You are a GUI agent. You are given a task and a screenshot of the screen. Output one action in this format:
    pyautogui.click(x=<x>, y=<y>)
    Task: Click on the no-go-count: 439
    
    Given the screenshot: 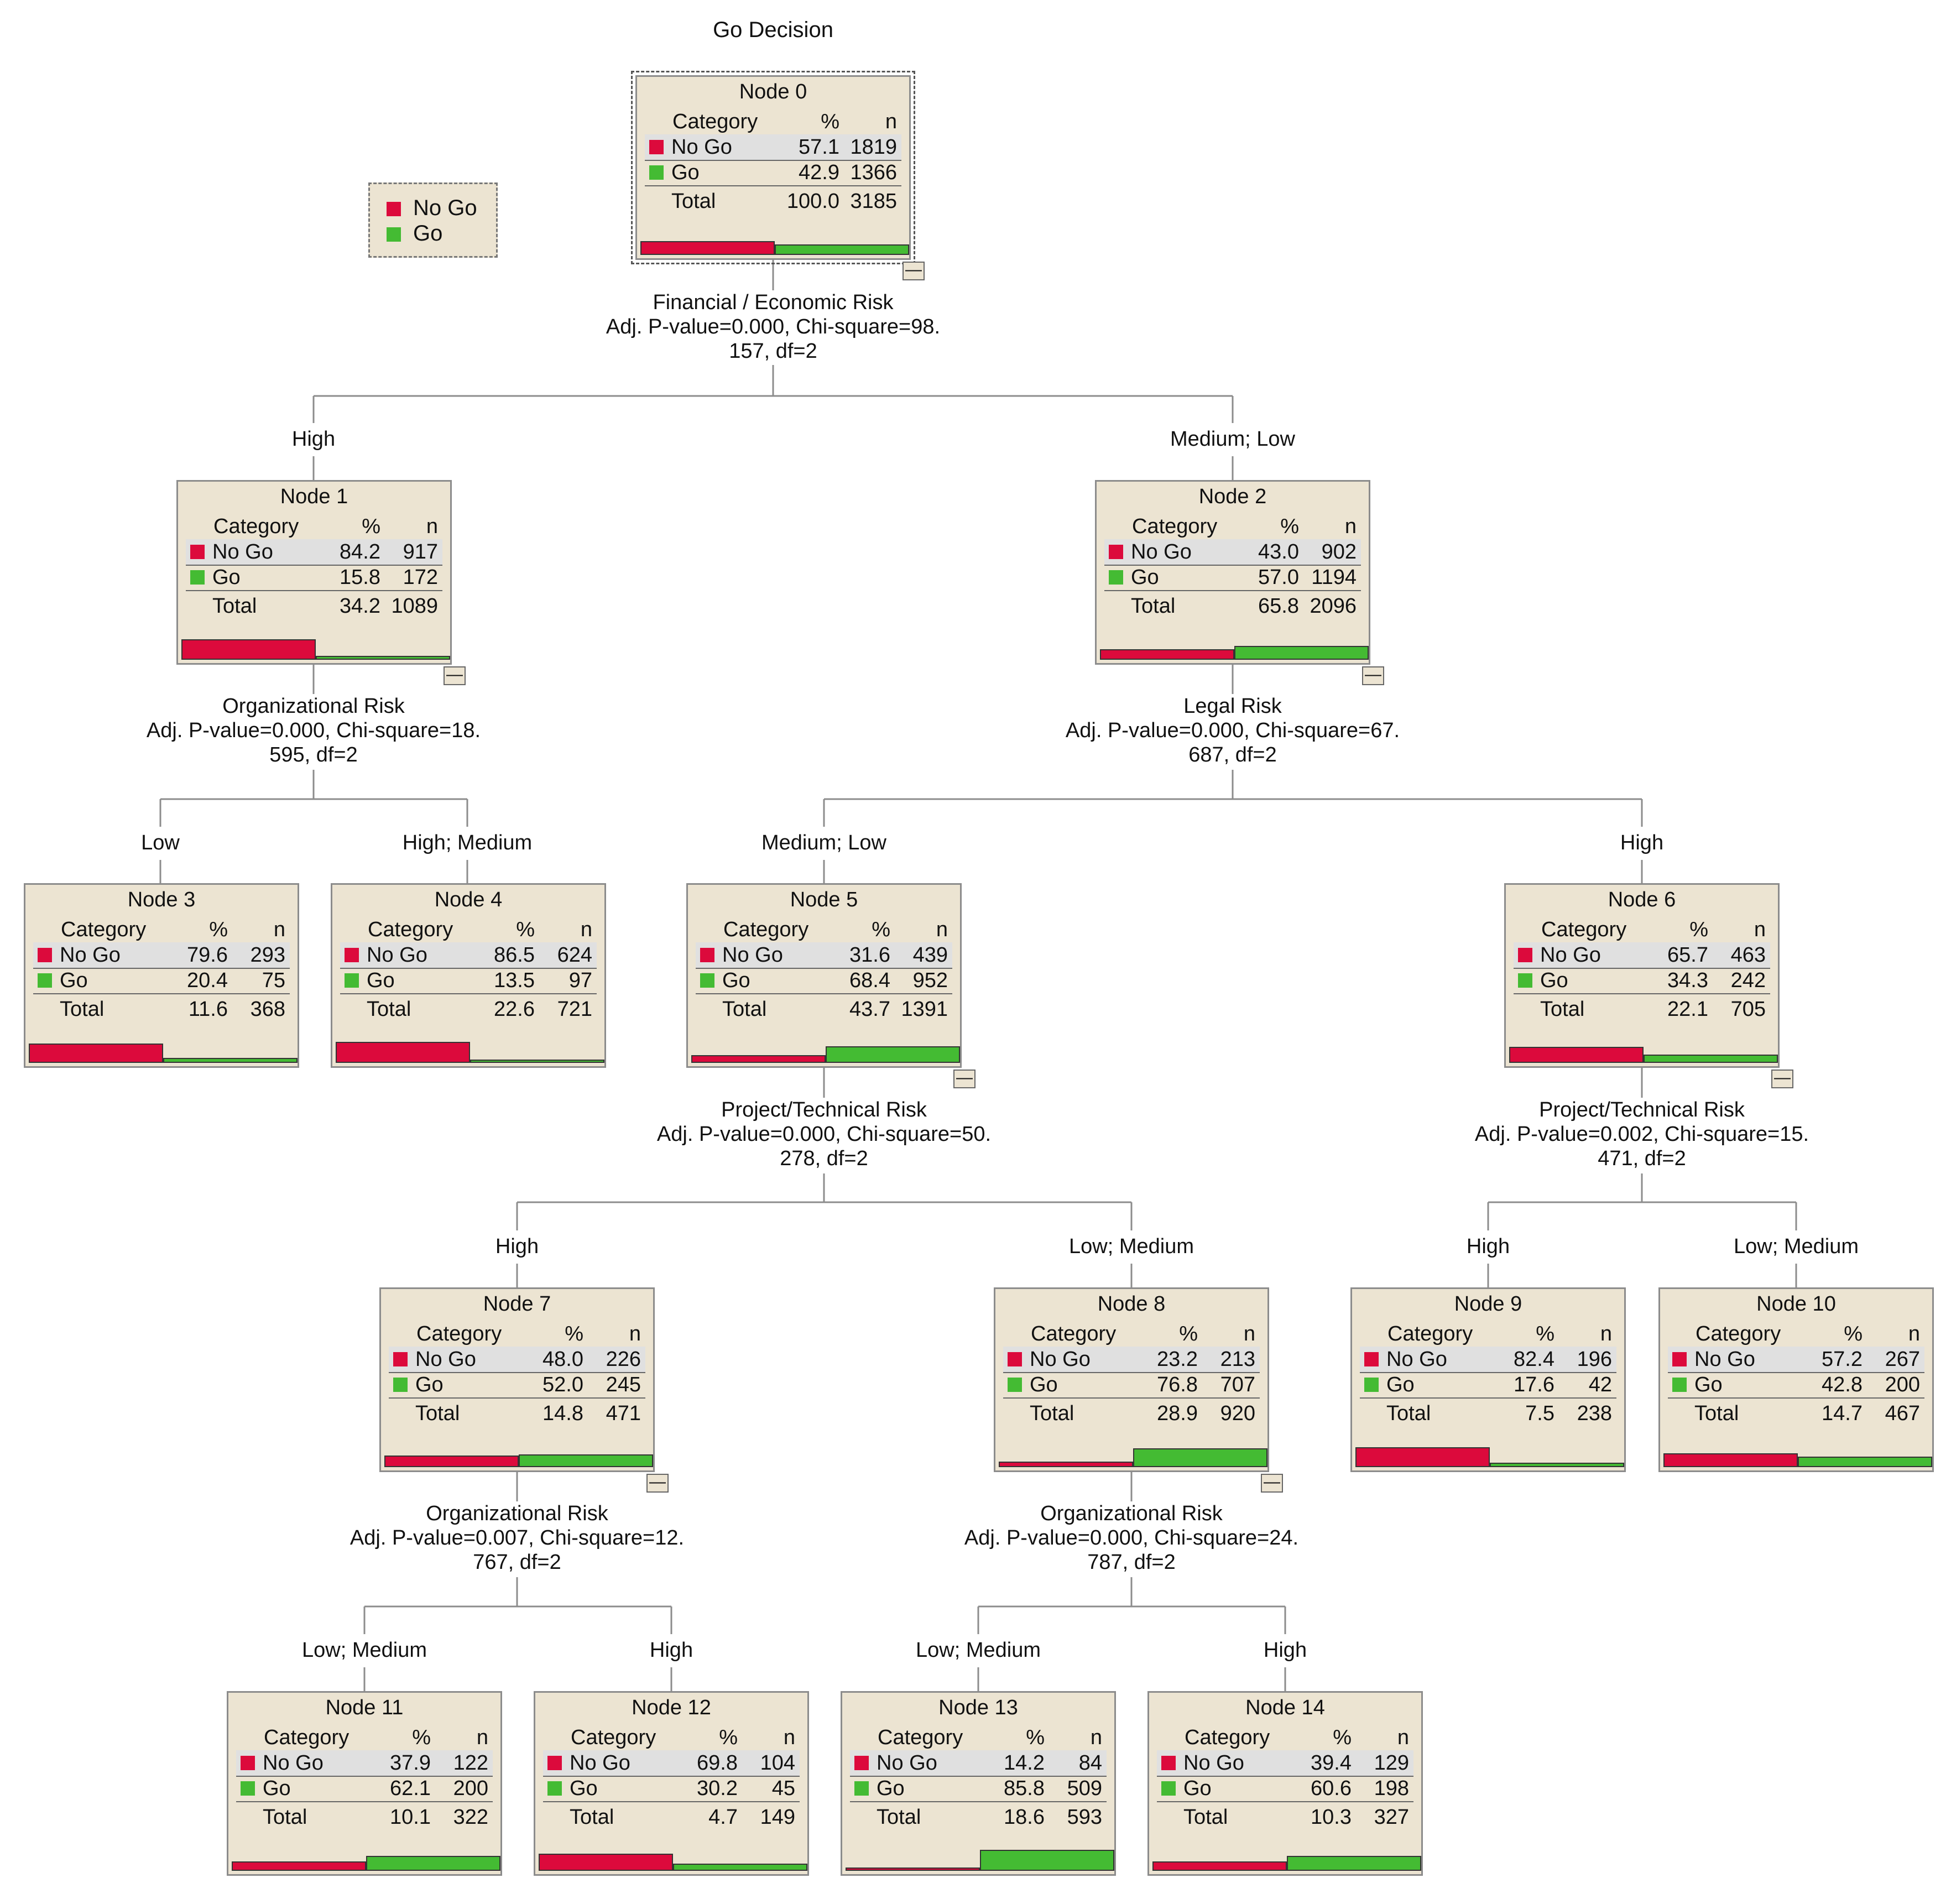 What is the action you would take?
    pyautogui.click(x=930, y=955)
    